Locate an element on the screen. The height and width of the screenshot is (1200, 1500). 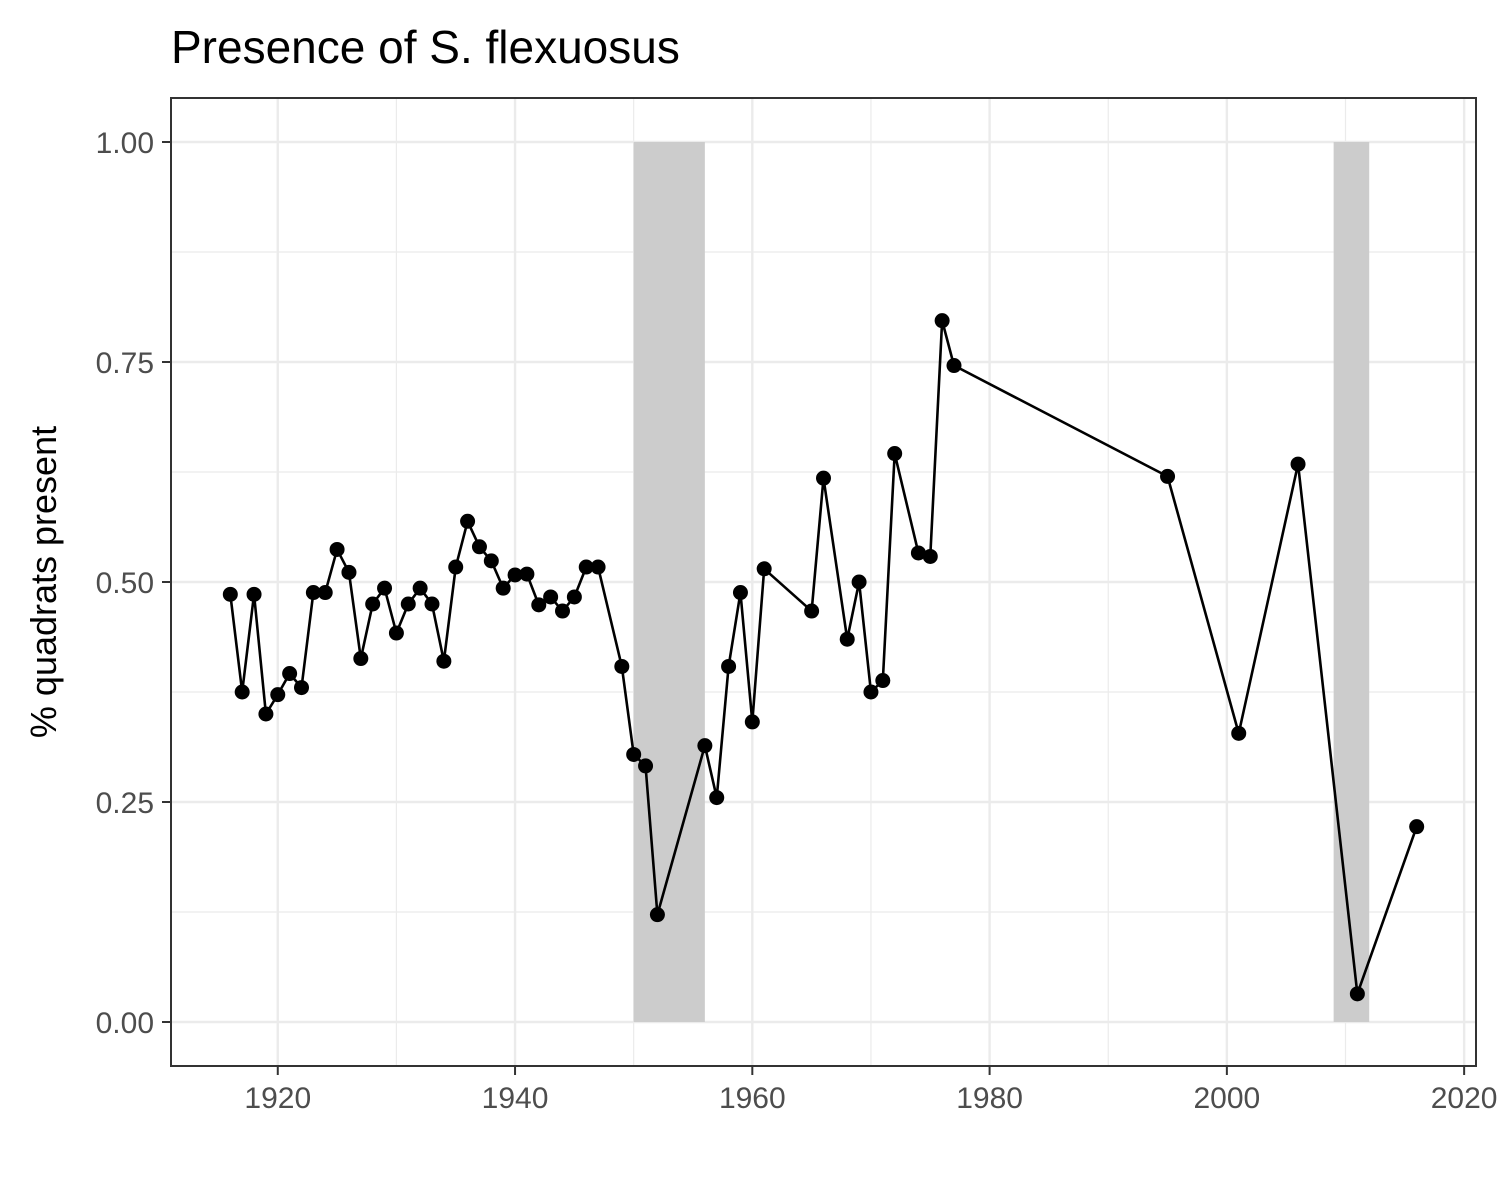
y-axis: 0.00 0.25 0.50 0.75 1.00 is located at coordinates (133, 583).